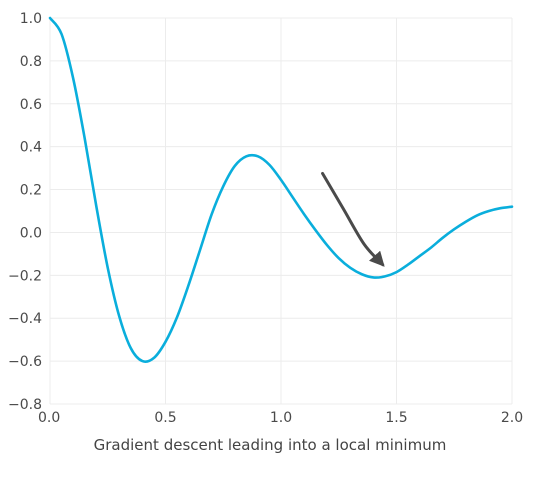 Image resolution: width=546 pixels, height=479 pixels. Describe the element at coordinates (31, 105) in the screenshot. I see `y-tick-label: 0.6` at that location.